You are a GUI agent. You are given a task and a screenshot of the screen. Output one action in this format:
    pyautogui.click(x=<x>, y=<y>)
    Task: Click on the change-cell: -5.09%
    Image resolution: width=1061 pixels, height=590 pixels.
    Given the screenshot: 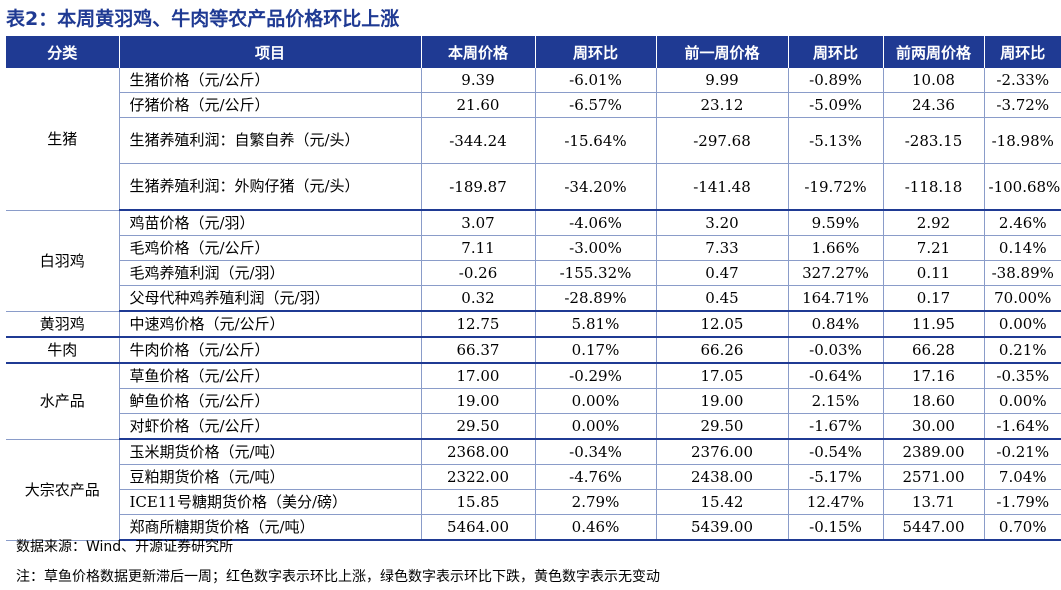 What is the action you would take?
    pyautogui.click(x=835, y=105)
    